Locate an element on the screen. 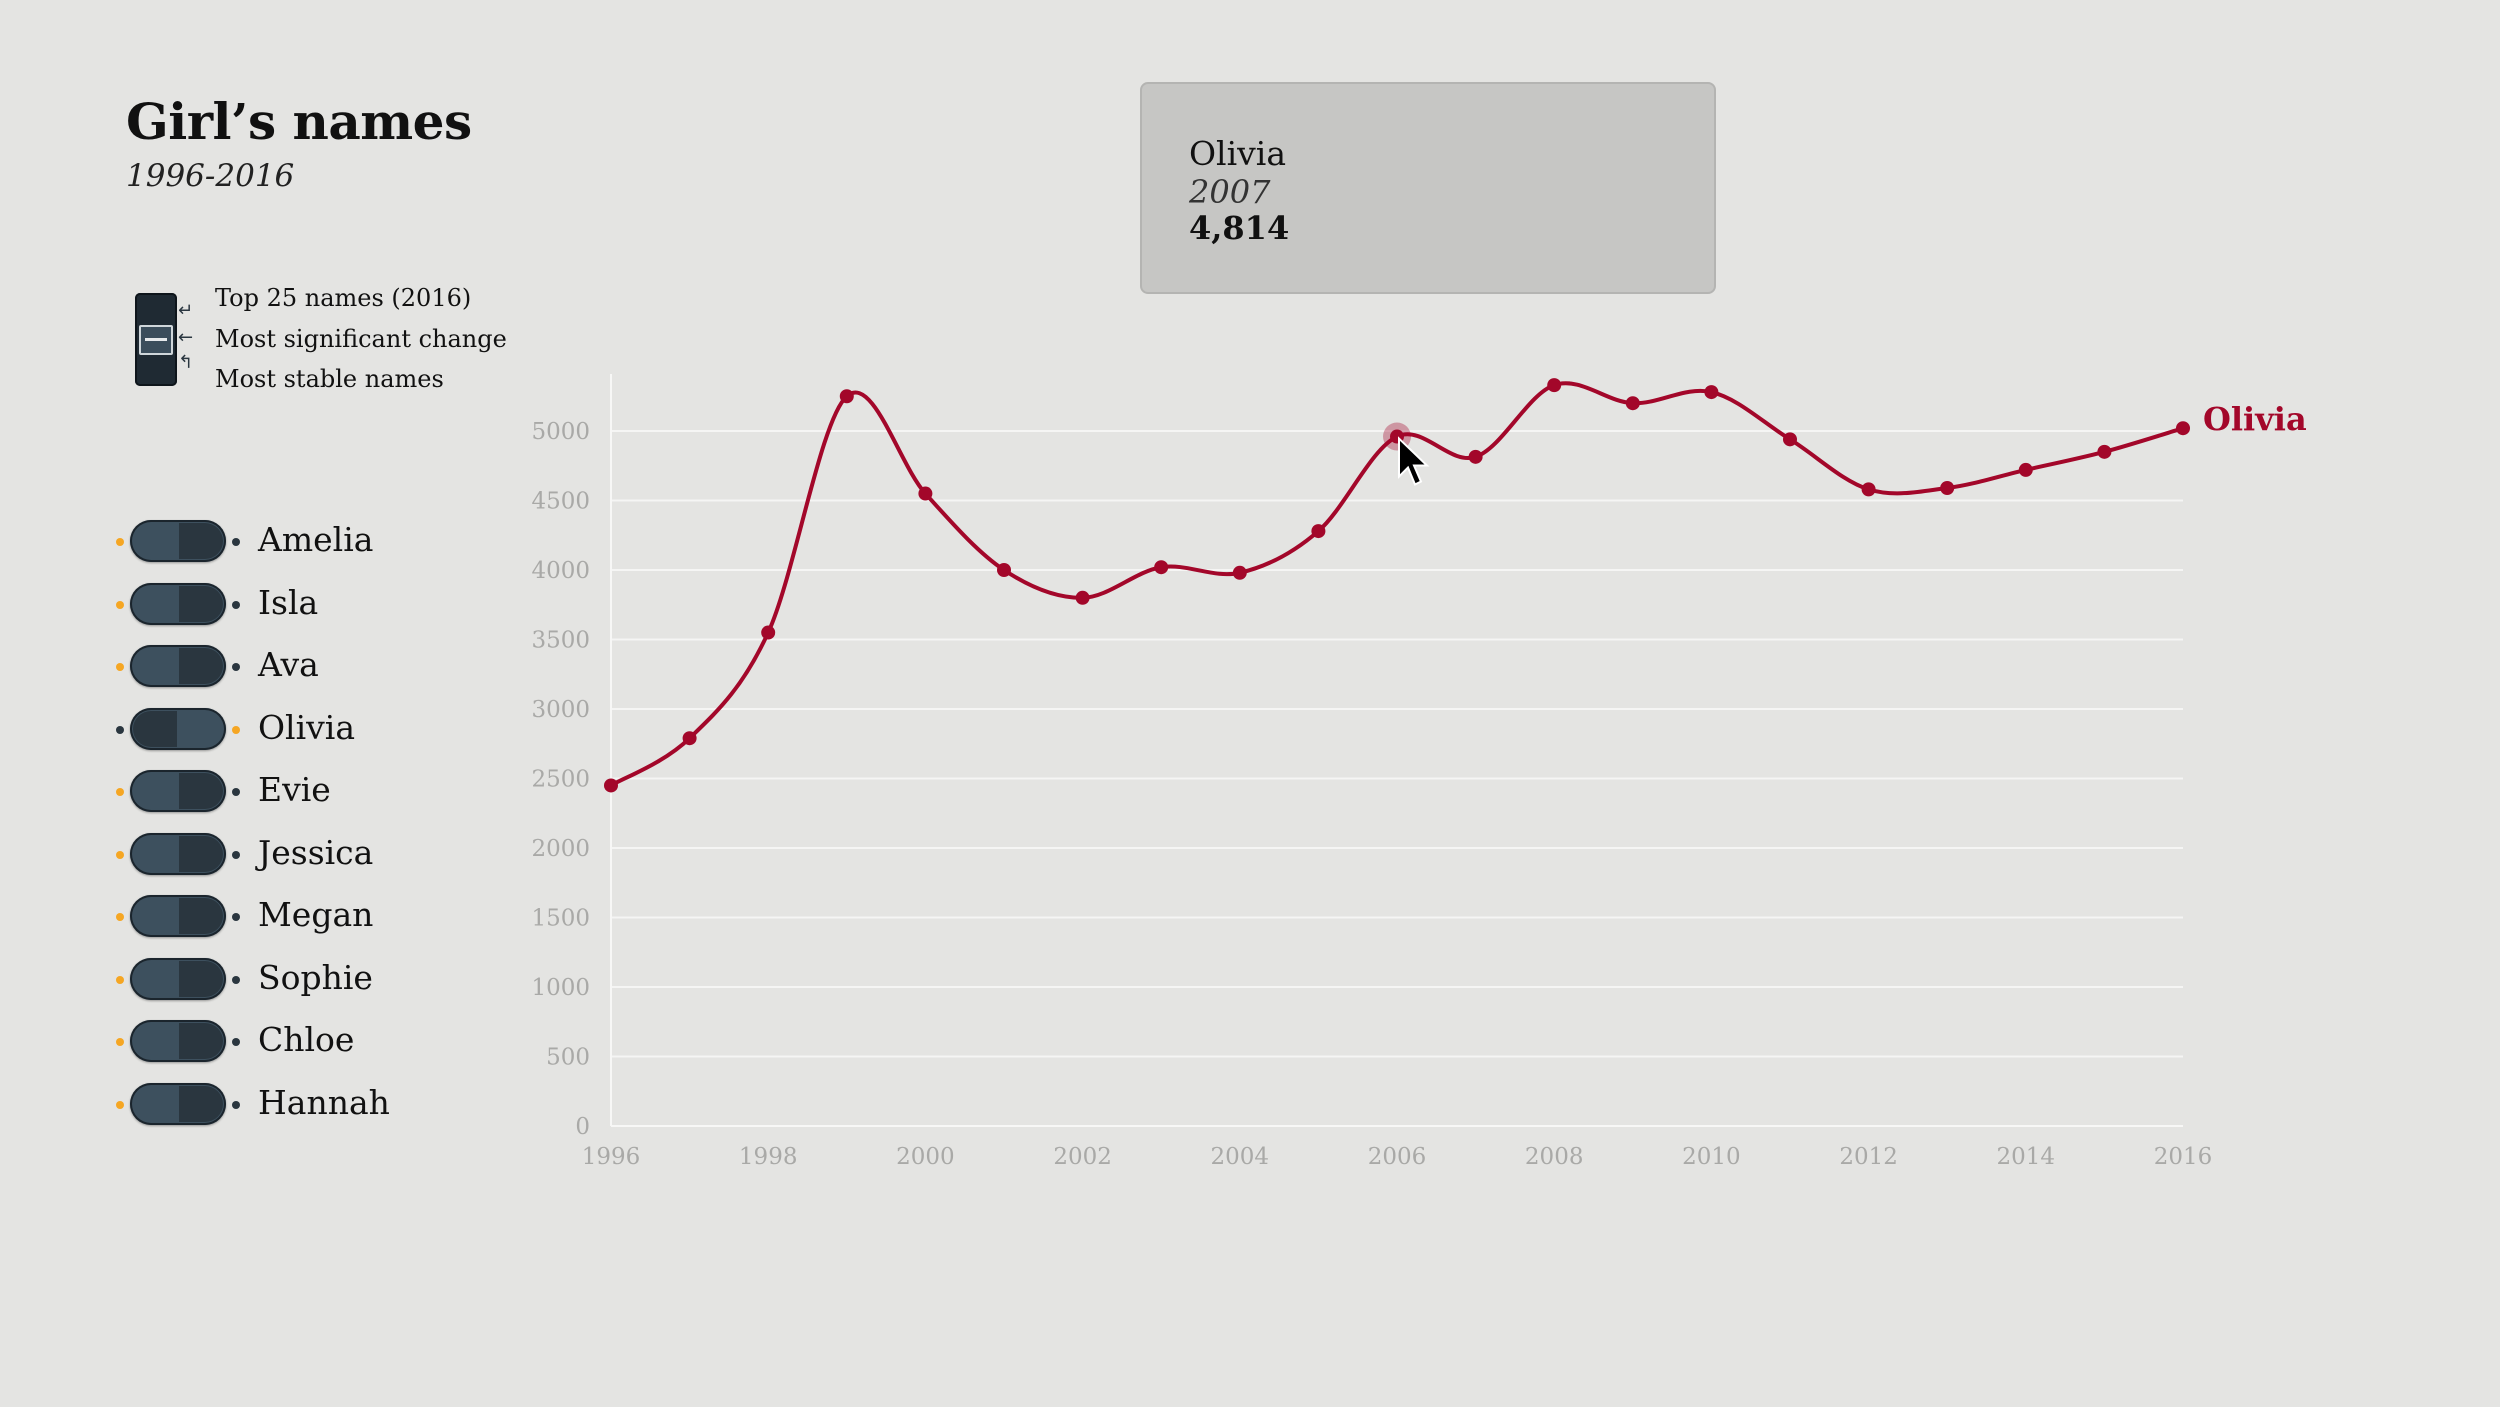 This screenshot has height=1407, width=2500. x-tick-label: 2016 is located at coordinates (2183, 1157).